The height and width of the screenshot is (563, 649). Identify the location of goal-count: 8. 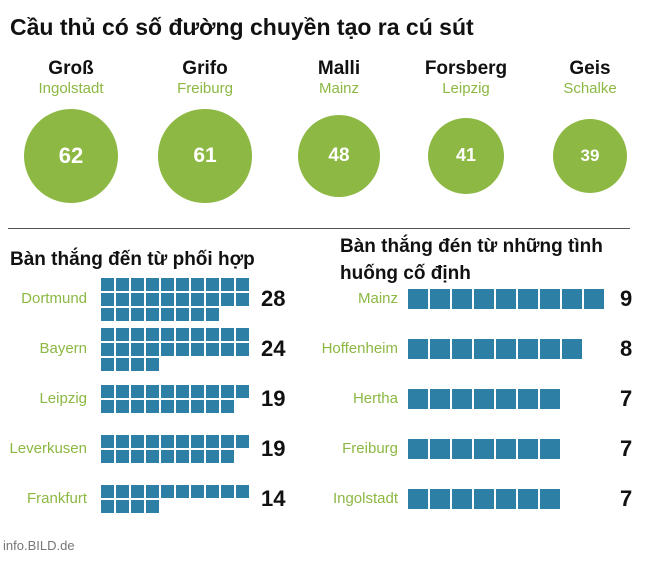
(626, 348).